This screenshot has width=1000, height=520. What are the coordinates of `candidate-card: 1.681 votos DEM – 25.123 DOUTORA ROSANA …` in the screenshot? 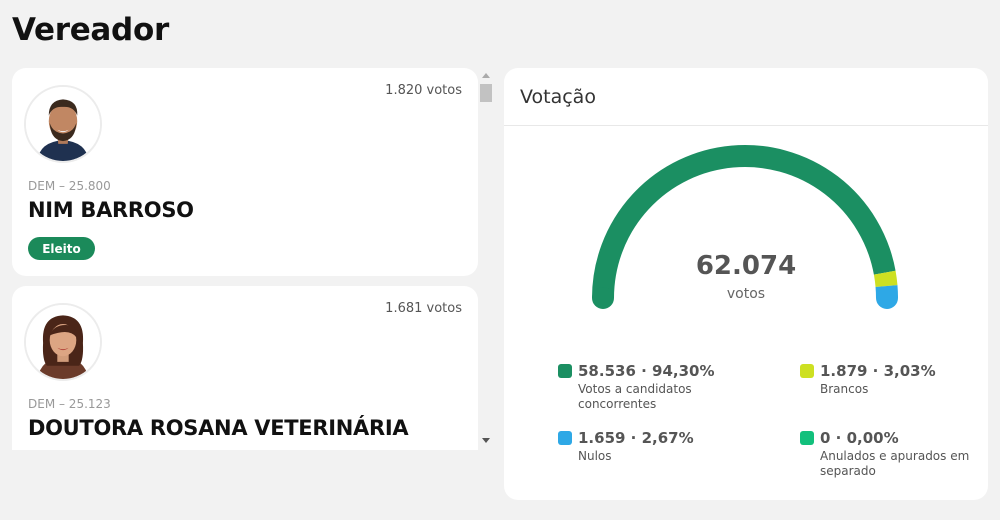 It's located at (245, 368).